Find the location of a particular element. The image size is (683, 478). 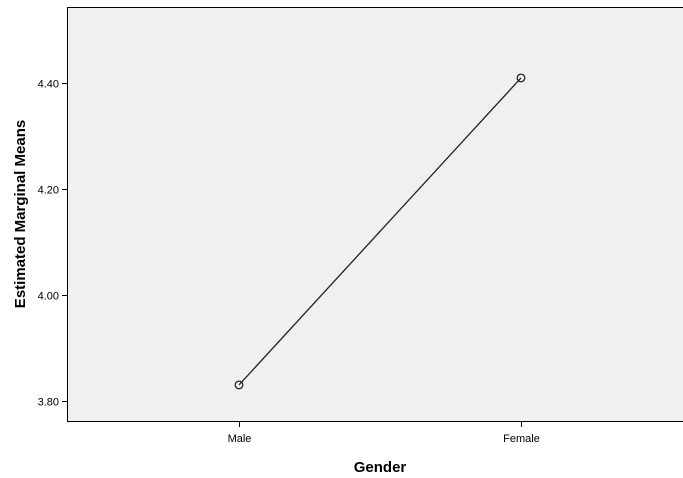

x-tick-label: Male is located at coordinates (240, 439).